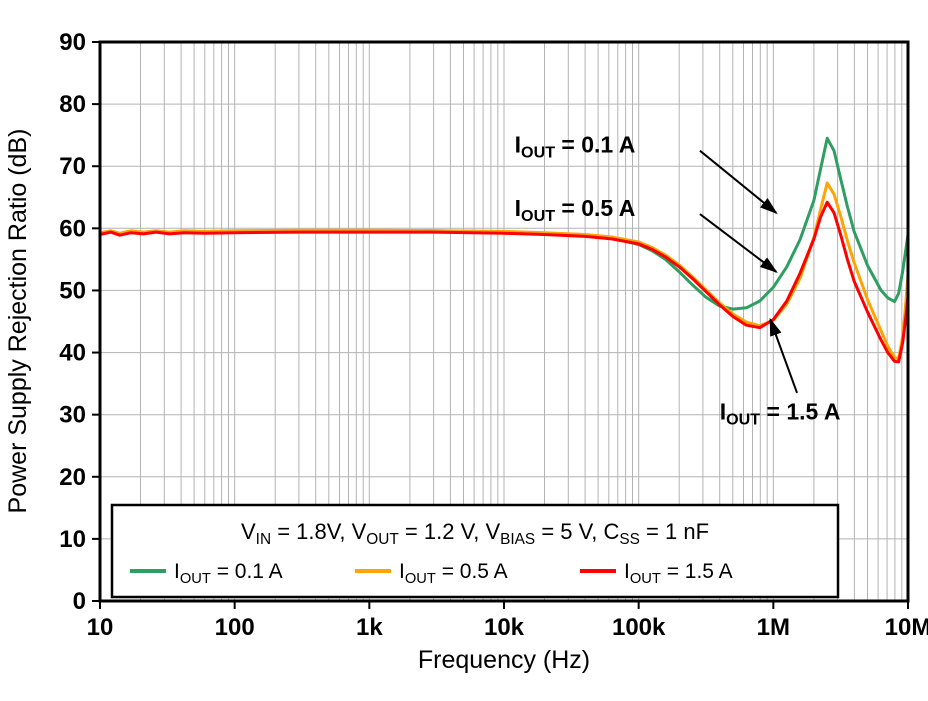  Describe the element at coordinates (575, 146) in the screenshot. I see `annotation-label: IOUT = 0.1 A` at that location.